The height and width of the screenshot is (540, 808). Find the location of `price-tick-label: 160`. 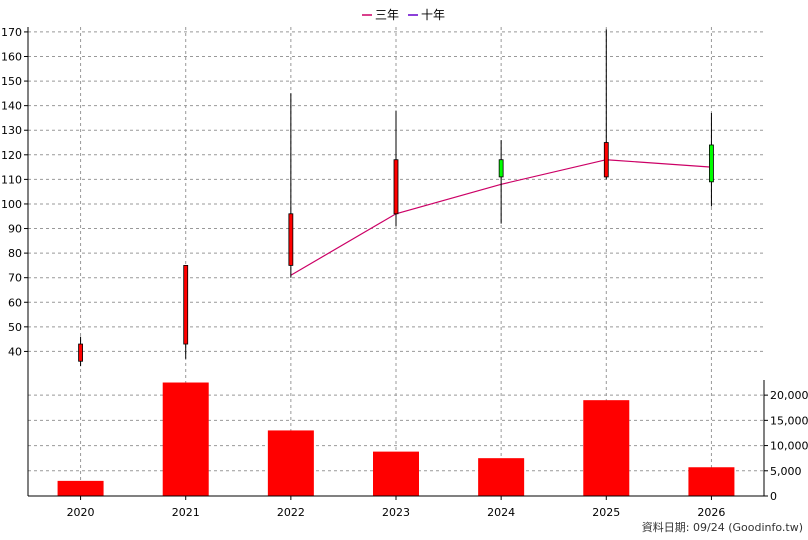

price-tick-label: 160 is located at coordinates (11, 56).